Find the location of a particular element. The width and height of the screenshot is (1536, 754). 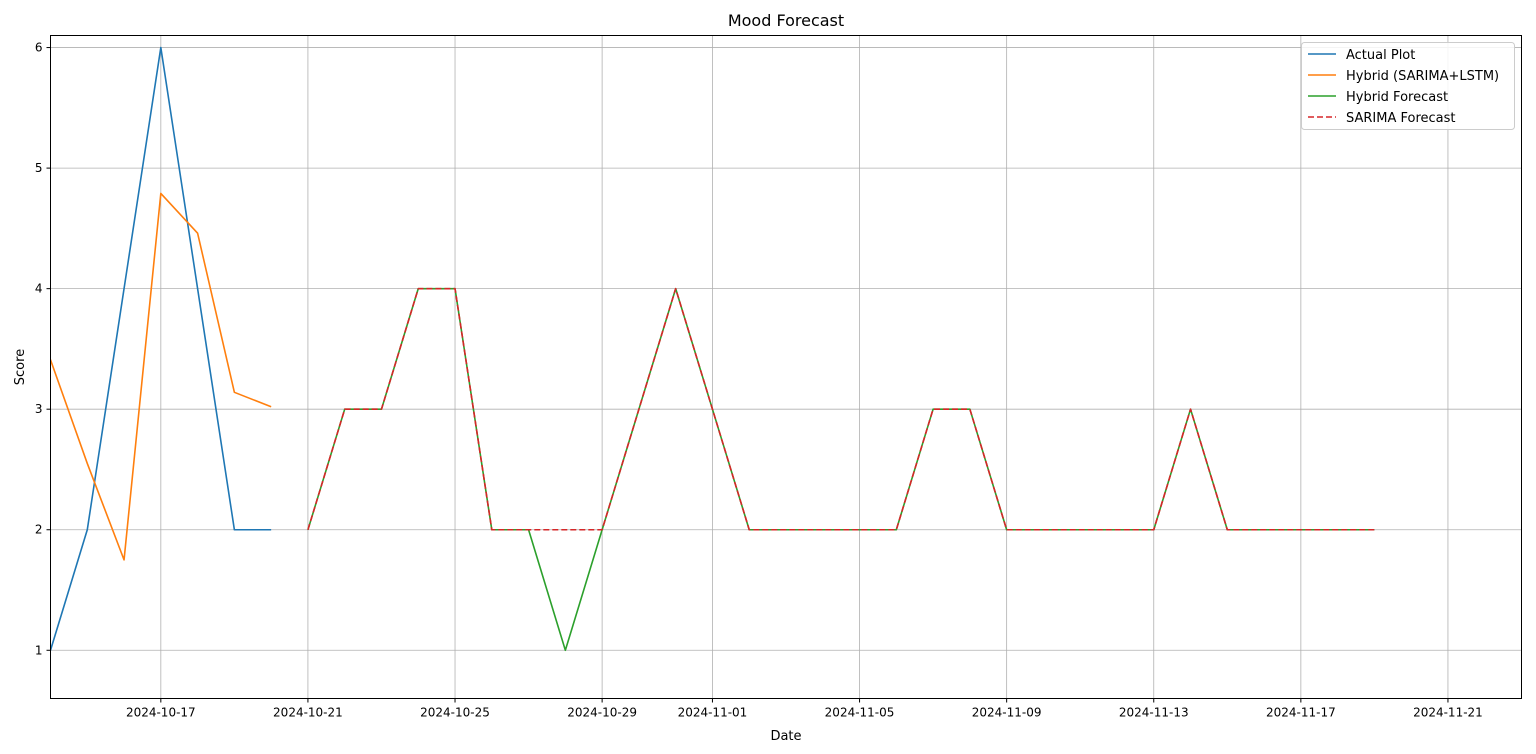

x-tick-label: 2024-11-21 is located at coordinates (1448, 713).